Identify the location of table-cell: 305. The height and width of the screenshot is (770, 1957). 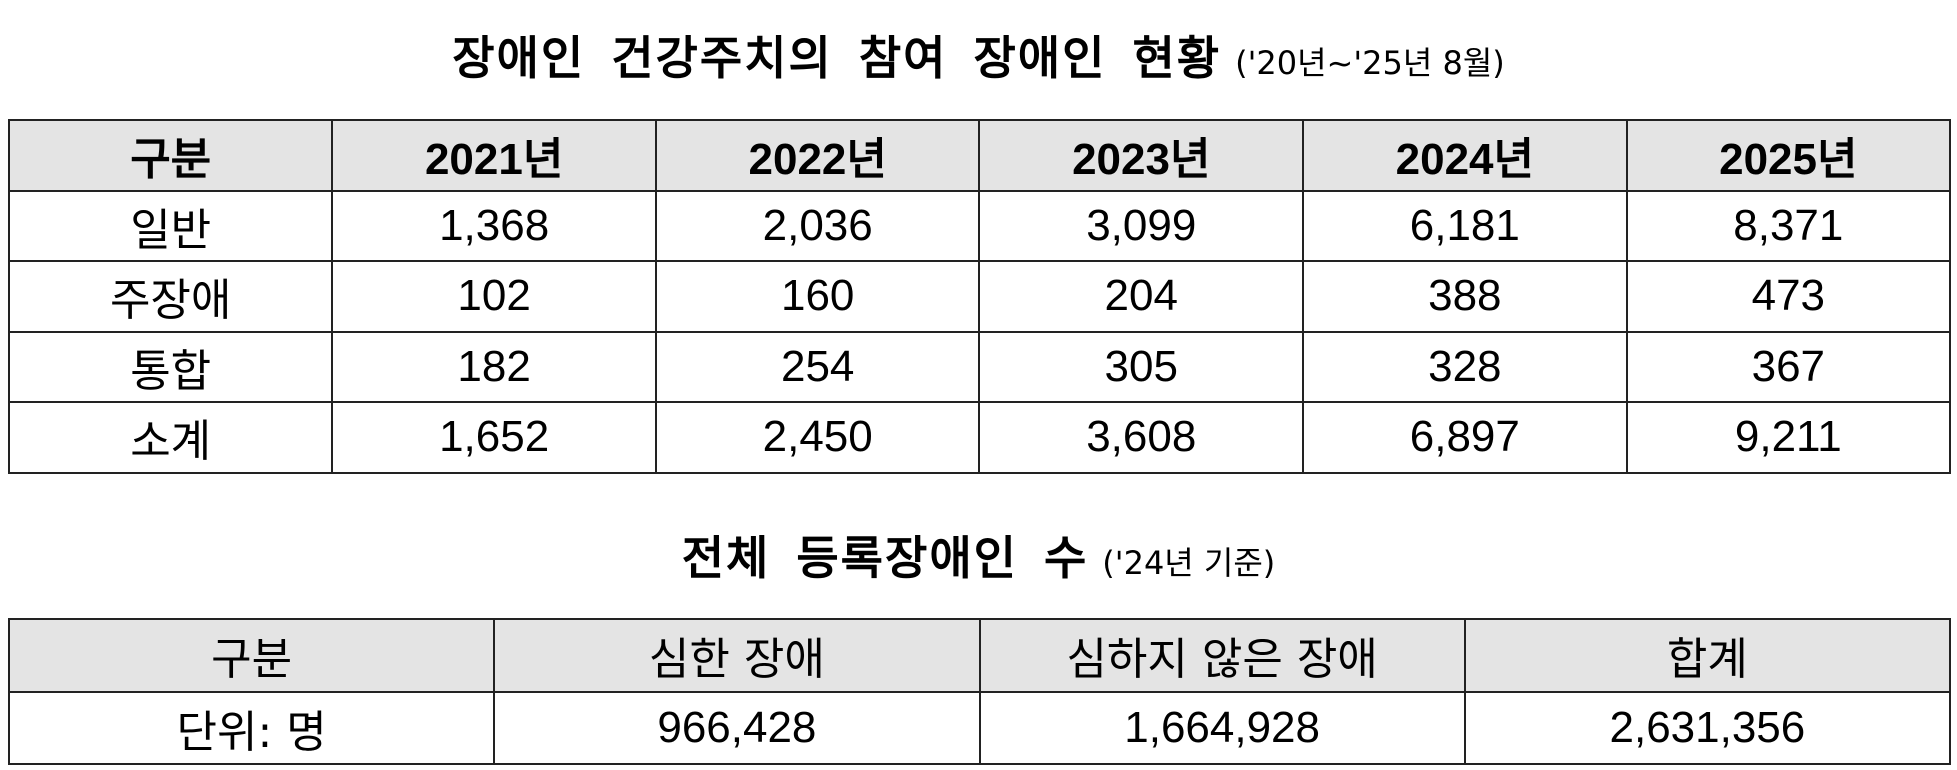
(1141, 366).